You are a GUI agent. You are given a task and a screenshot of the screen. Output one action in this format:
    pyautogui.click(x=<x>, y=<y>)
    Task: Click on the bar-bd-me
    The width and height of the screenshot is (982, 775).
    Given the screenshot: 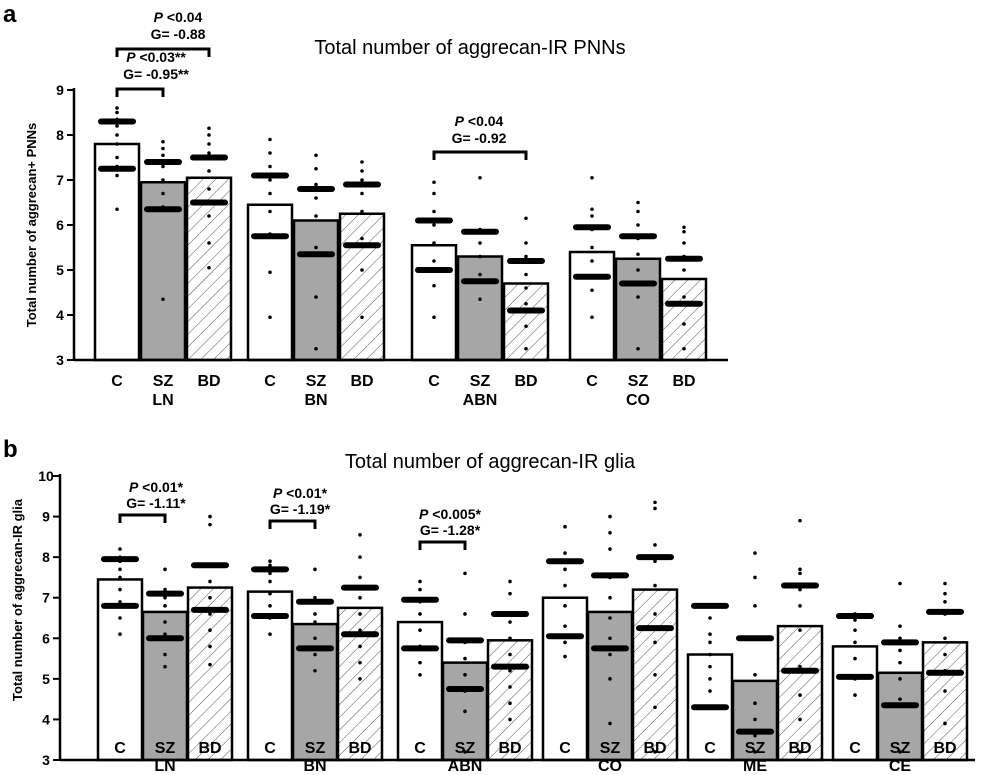 What is the action you would take?
    pyautogui.click(x=800, y=693)
    